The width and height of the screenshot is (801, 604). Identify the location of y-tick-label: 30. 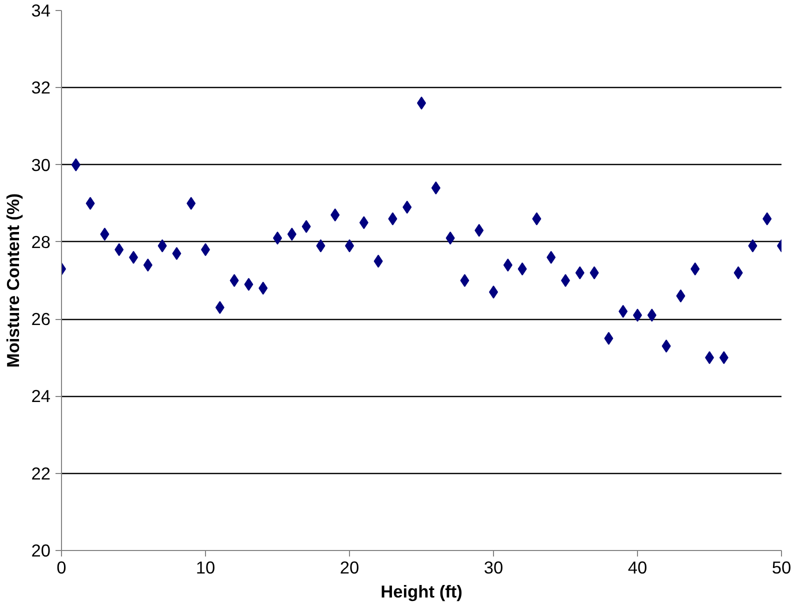
(41, 164).